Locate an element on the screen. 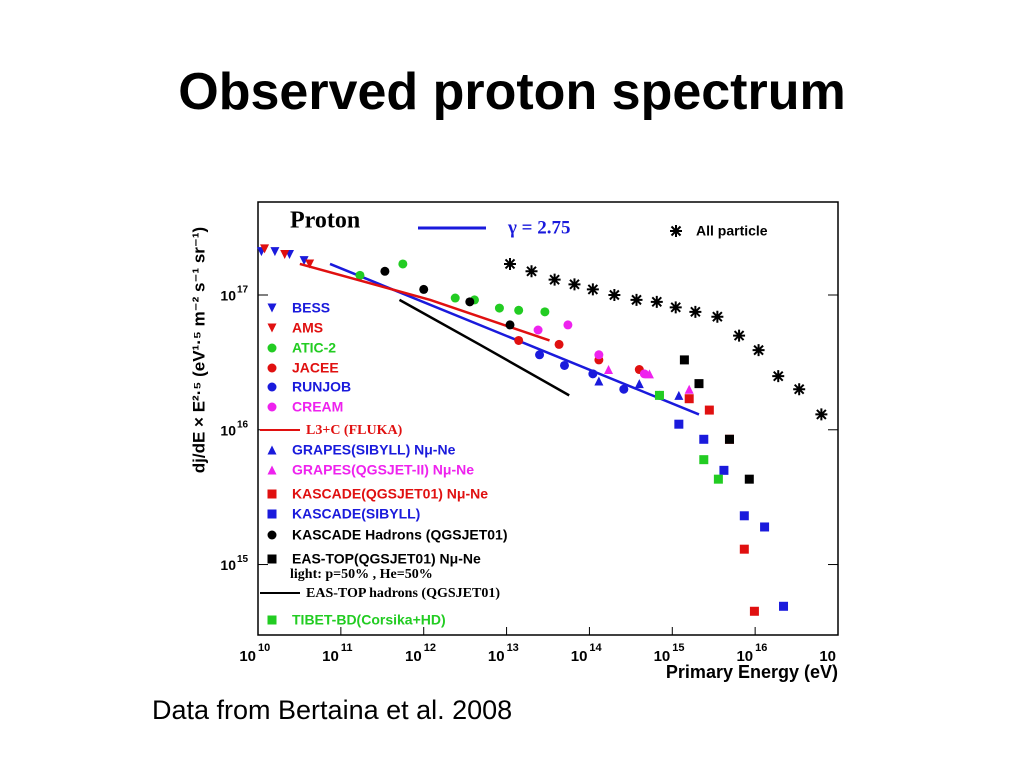  x-tick-exp: 10 is located at coordinates (264, 648).